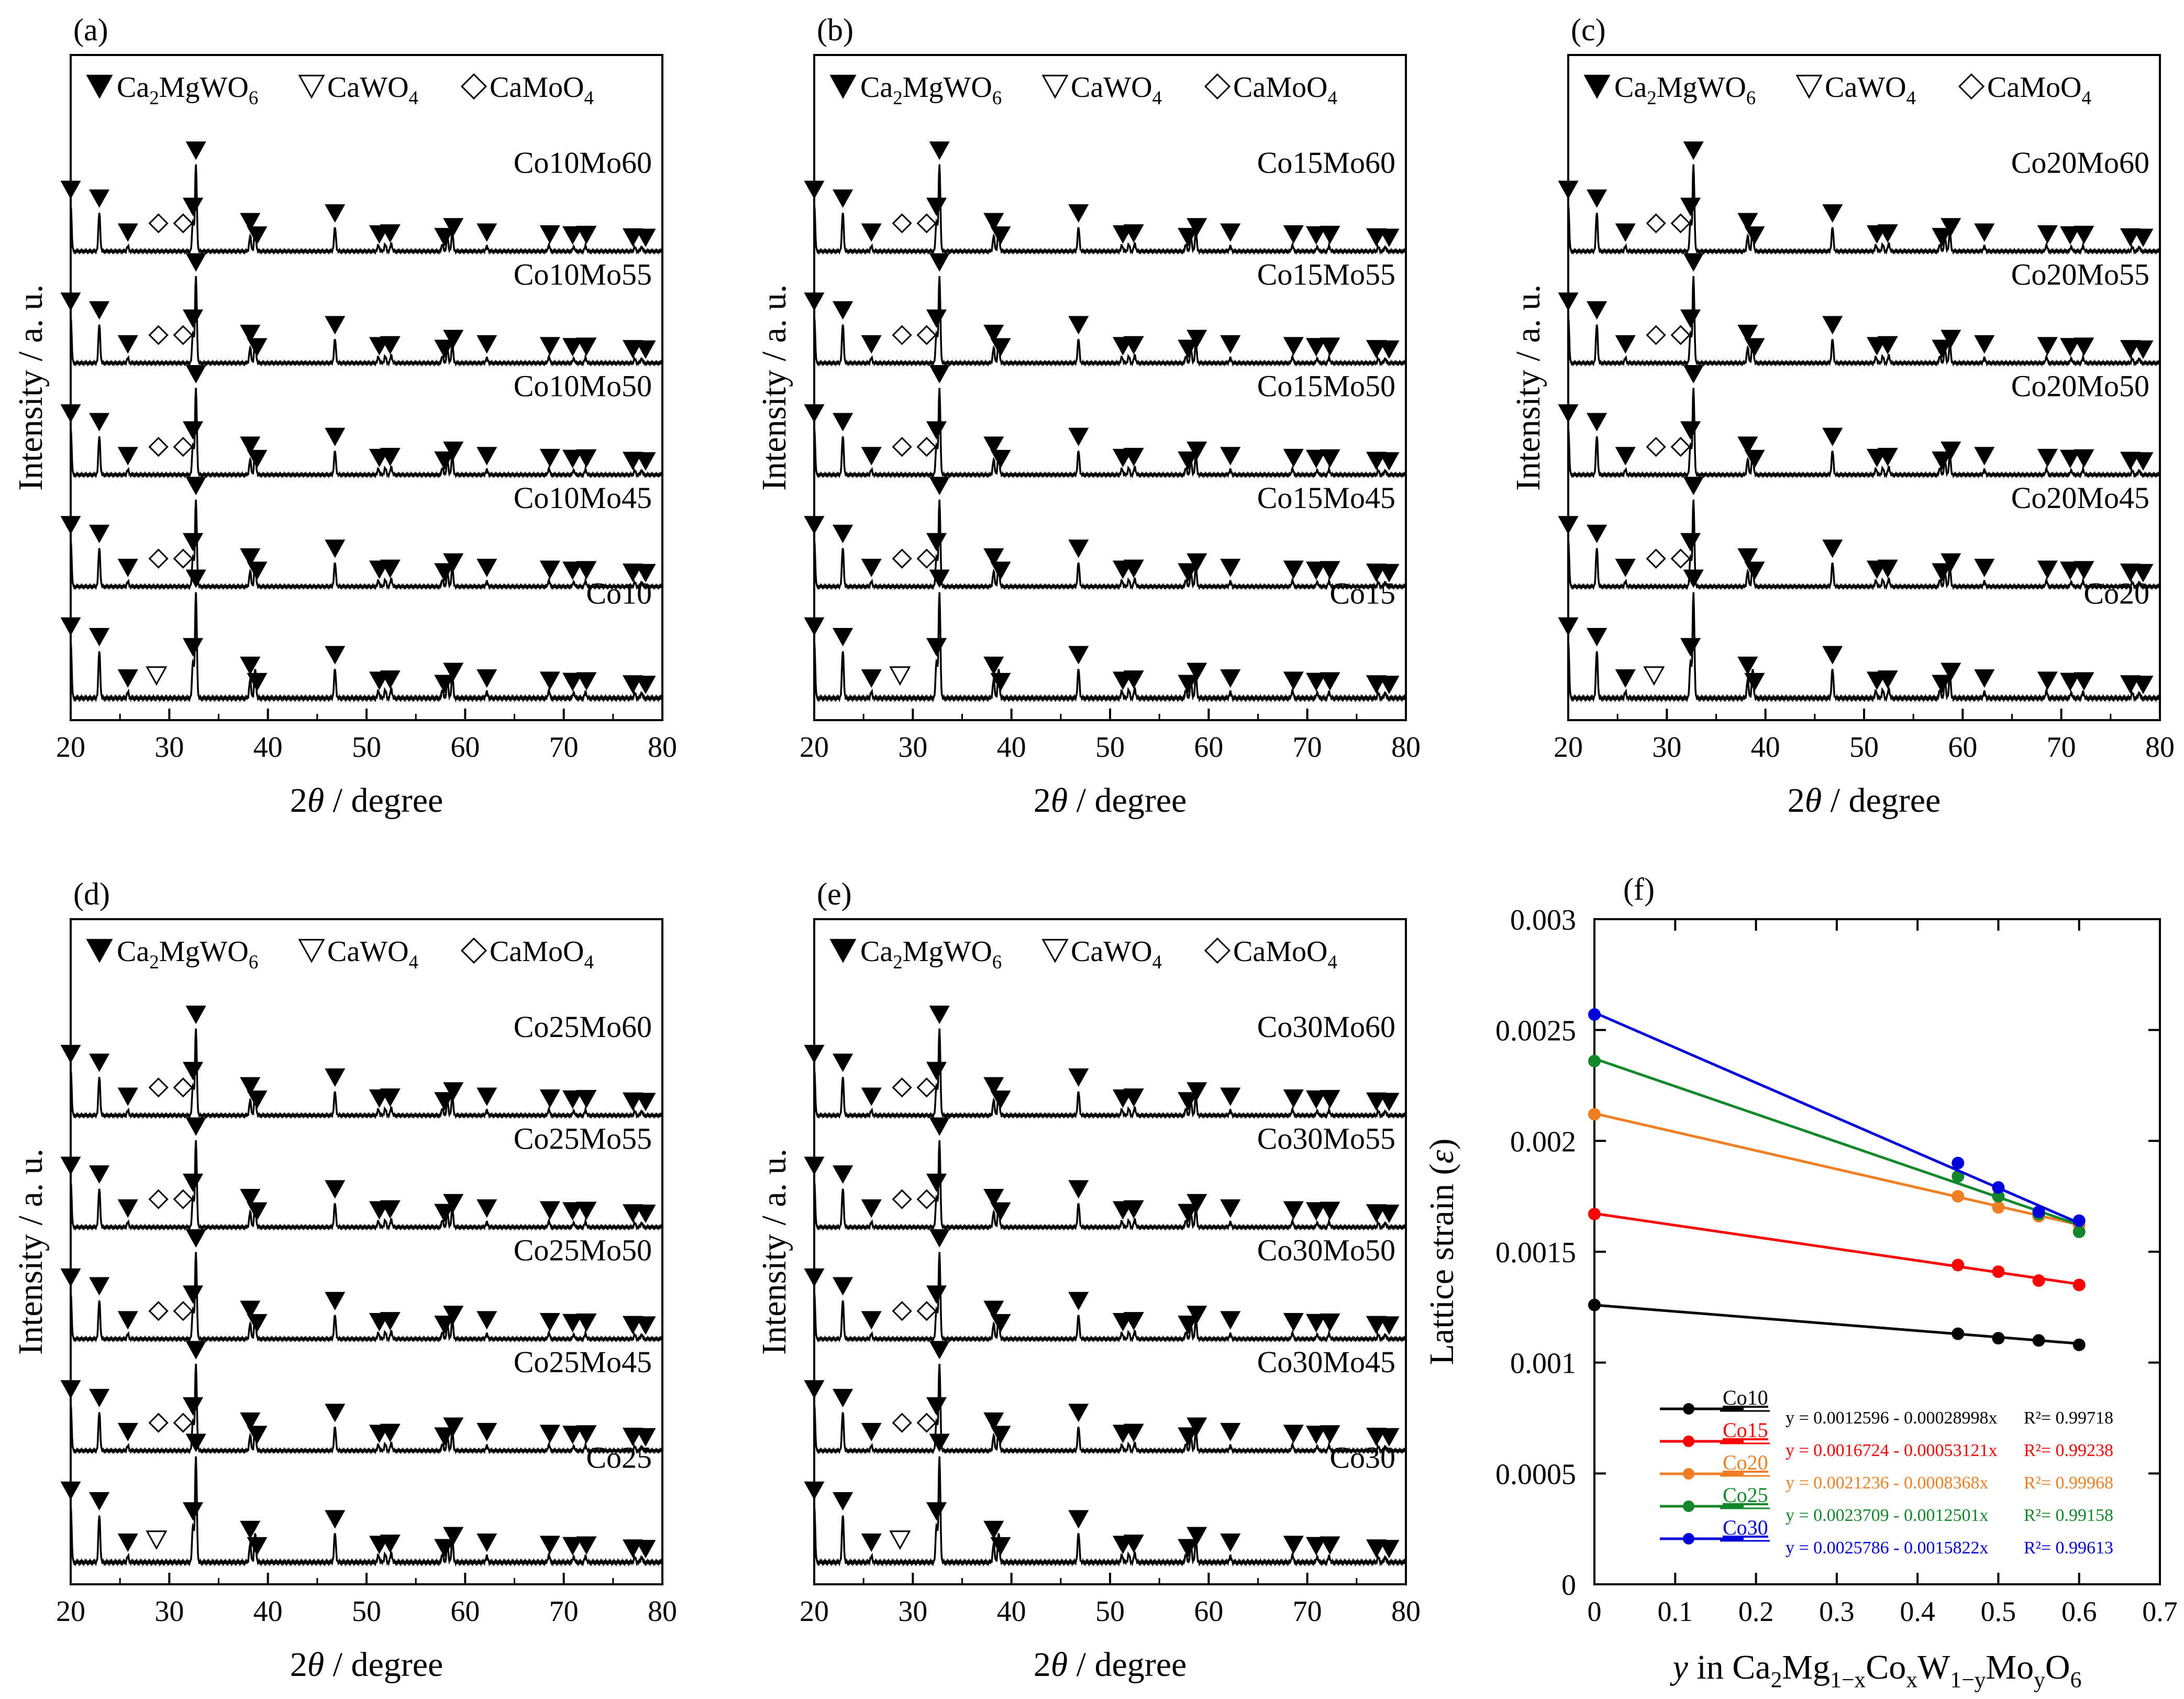  Describe the element at coordinates (1892, 1418) in the screenshot. I see `legend-equation: y = 0.0012596 - 0.00028998x` at that location.